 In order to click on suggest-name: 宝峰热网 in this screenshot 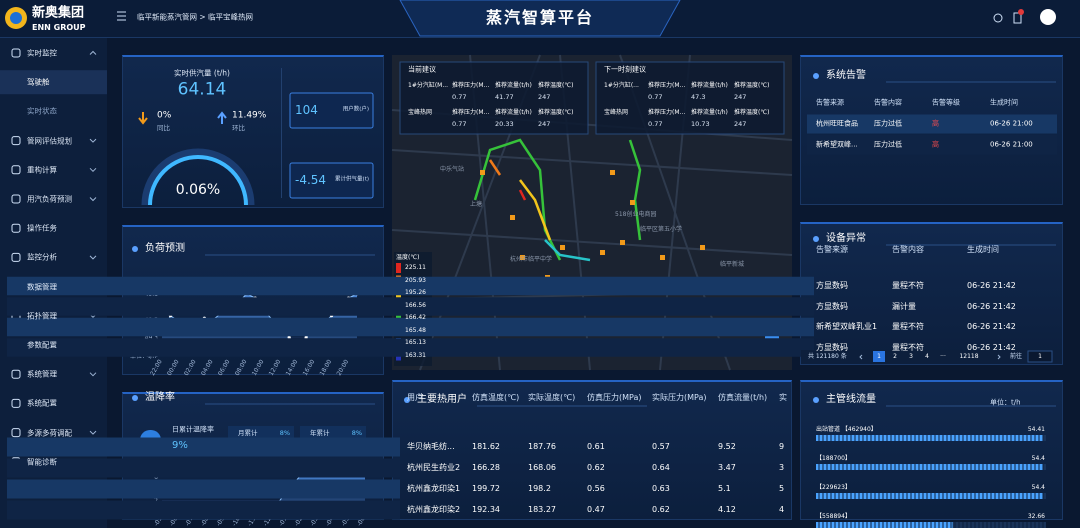, I will do `click(616, 112)`.